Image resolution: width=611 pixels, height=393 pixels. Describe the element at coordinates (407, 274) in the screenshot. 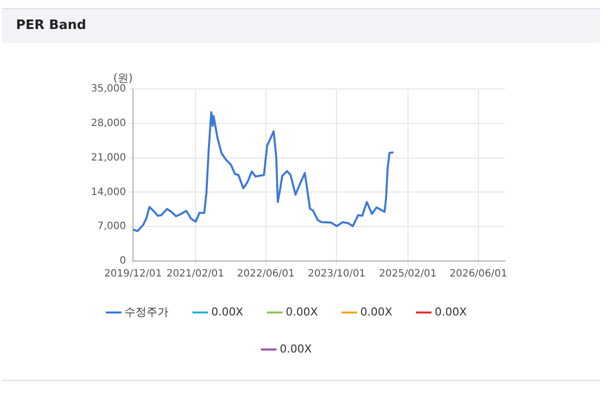

I see `x-tick-label: 2025/02/01` at that location.